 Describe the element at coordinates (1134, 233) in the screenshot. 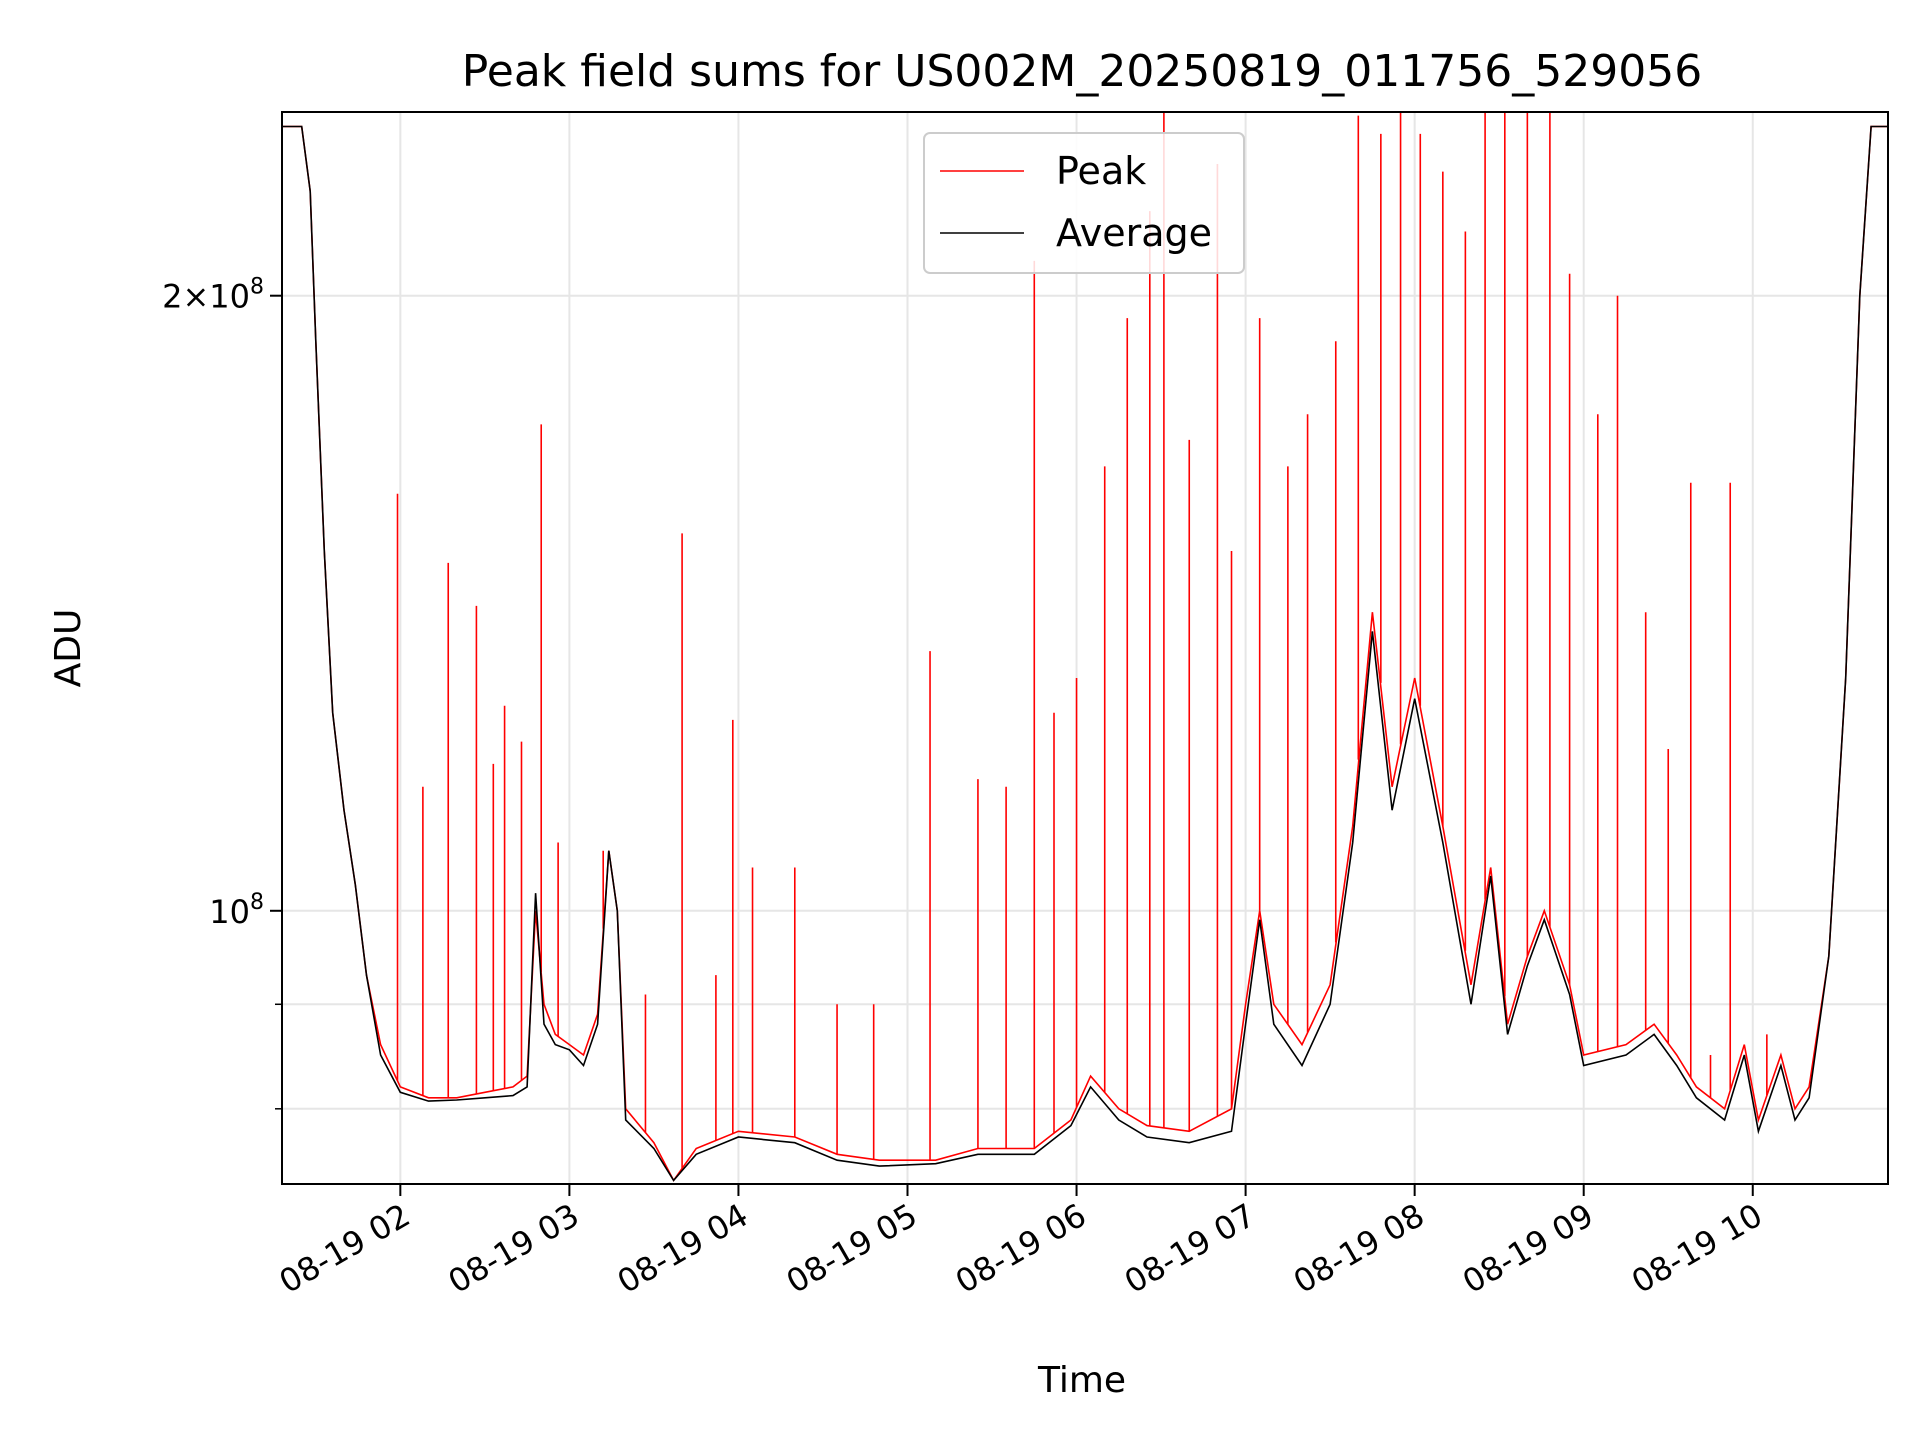

I see `legend-label-average: Average` at that location.